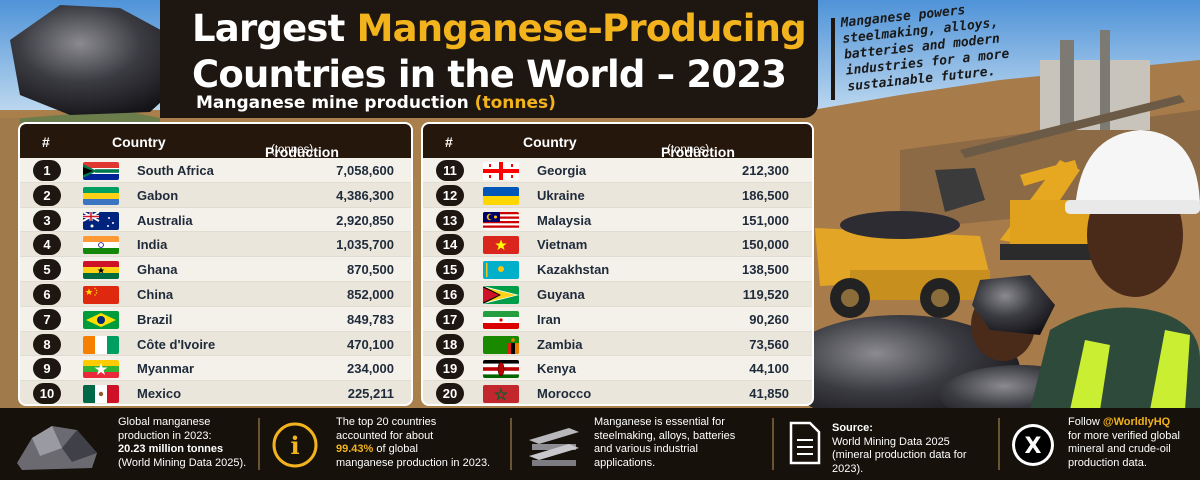  Describe the element at coordinates (617, 170) in the screenshot. I see `table-row: 11 Georgia 212,300` at that location.